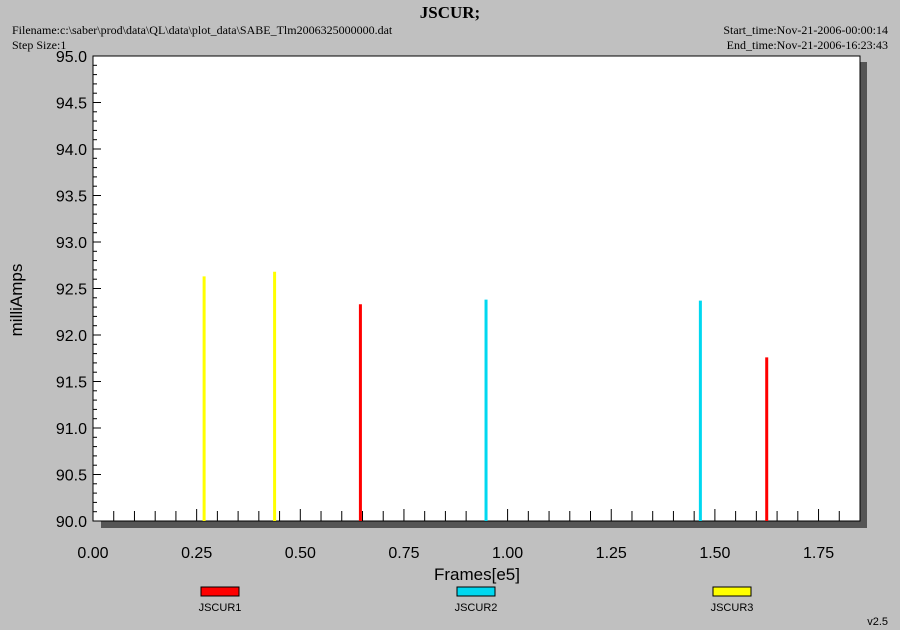 This screenshot has width=900, height=630. Describe the element at coordinates (92, 553) in the screenshot. I see `x-tick-label: 0.00` at that location.